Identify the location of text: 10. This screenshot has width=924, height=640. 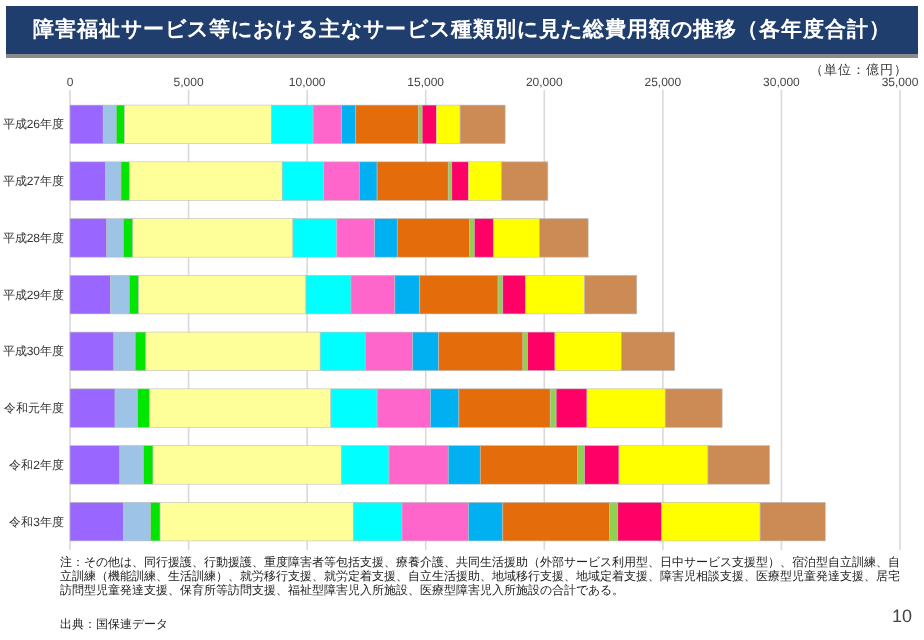
(901, 616).